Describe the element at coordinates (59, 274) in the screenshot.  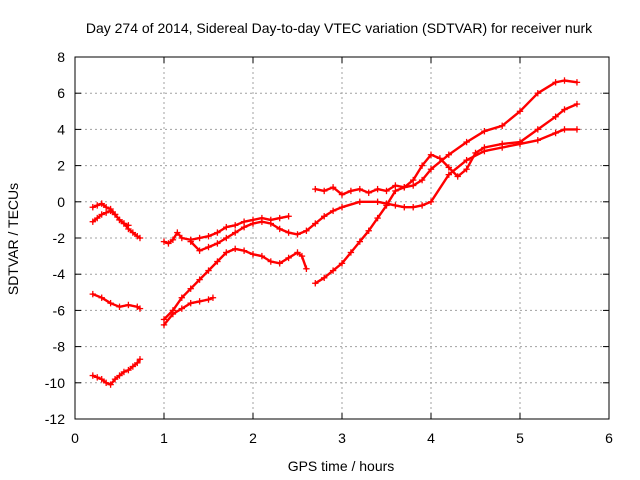
I see `y-tick-label: -4` at that location.